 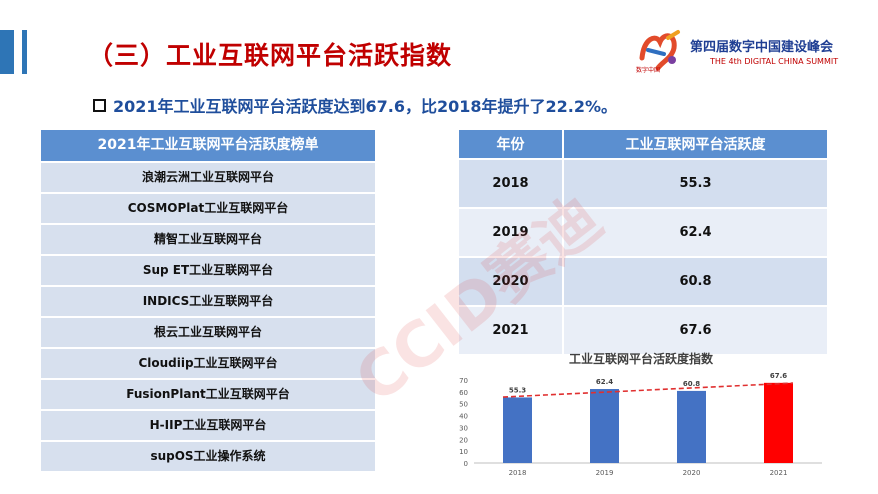 I want to click on summit-subtitle: THE 4th DIGITAL CHINA SUMMIT, so click(x=774, y=61).